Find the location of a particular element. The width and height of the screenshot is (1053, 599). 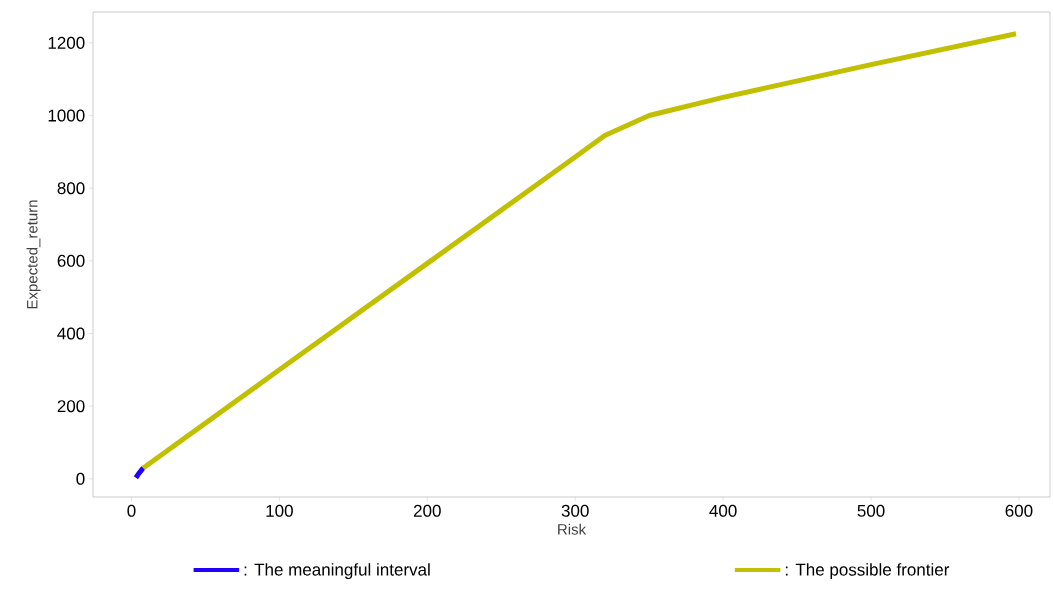

x-tick-label: 100 is located at coordinates (279, 510).